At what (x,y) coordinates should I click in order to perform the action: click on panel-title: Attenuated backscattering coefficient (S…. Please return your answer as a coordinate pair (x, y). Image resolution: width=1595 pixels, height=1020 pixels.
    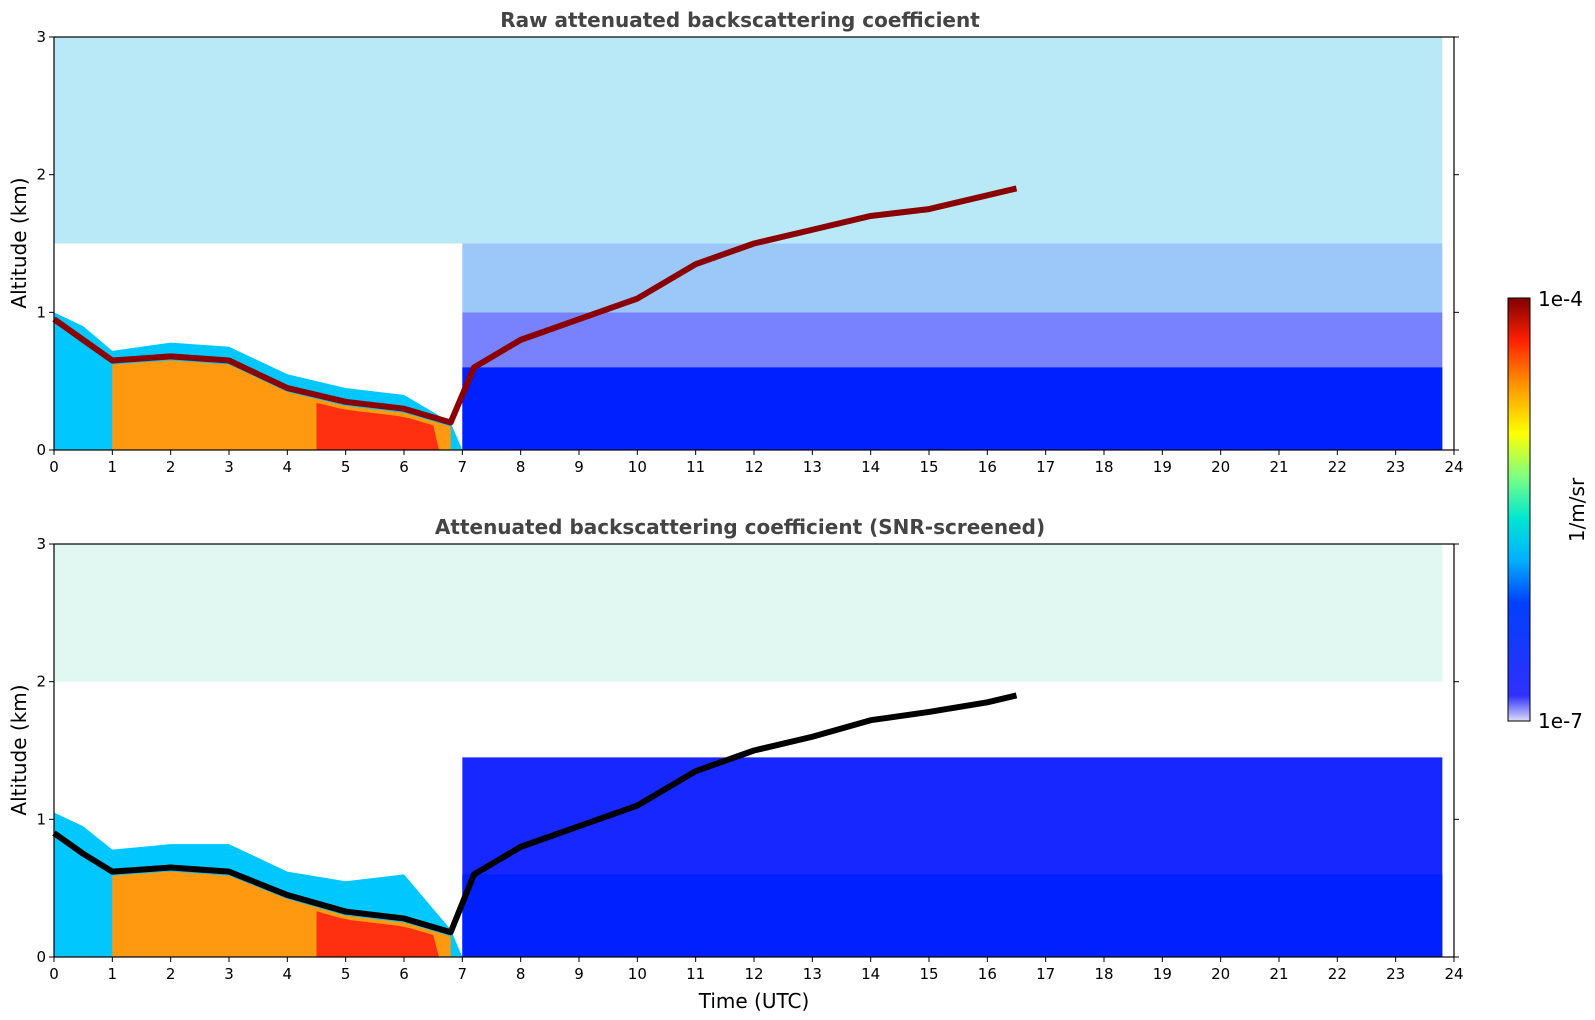
    Looking at the image, I should click on (740, 527).